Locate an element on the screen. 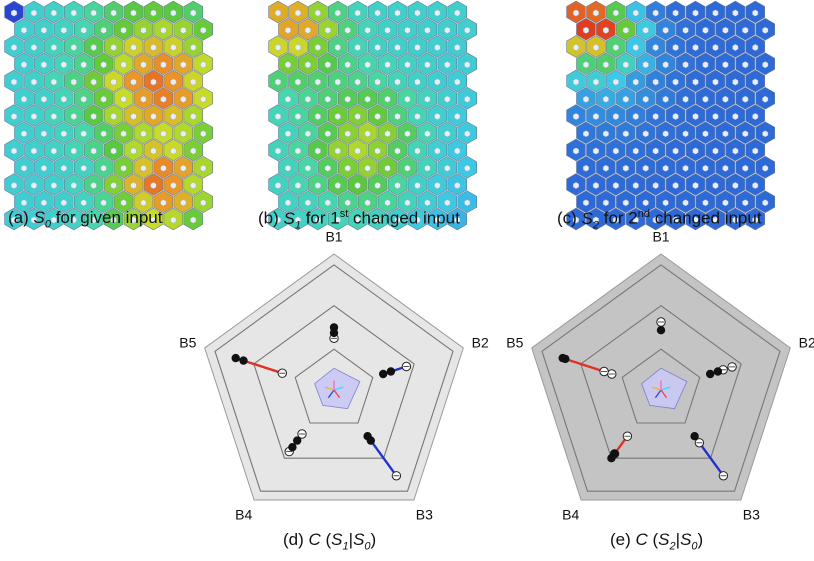  som-map-s1 is located at coordinates (373, 115).